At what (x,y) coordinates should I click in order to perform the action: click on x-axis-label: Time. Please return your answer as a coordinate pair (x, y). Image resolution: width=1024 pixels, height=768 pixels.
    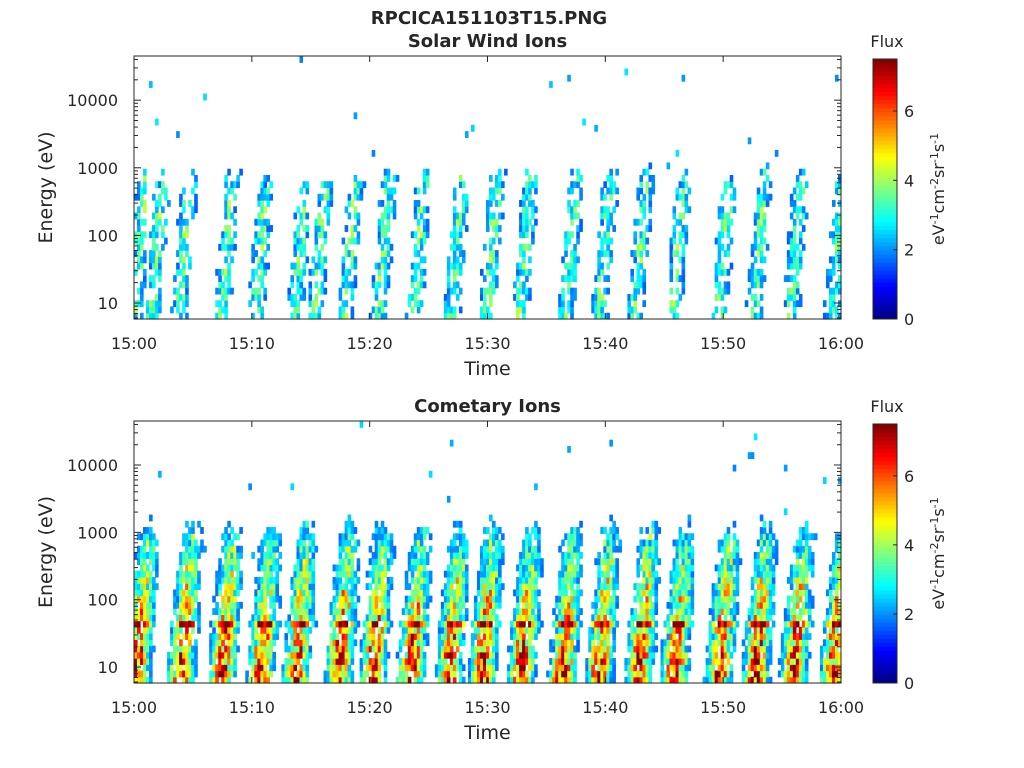
    Looking at the image, I should click on (487, 369).